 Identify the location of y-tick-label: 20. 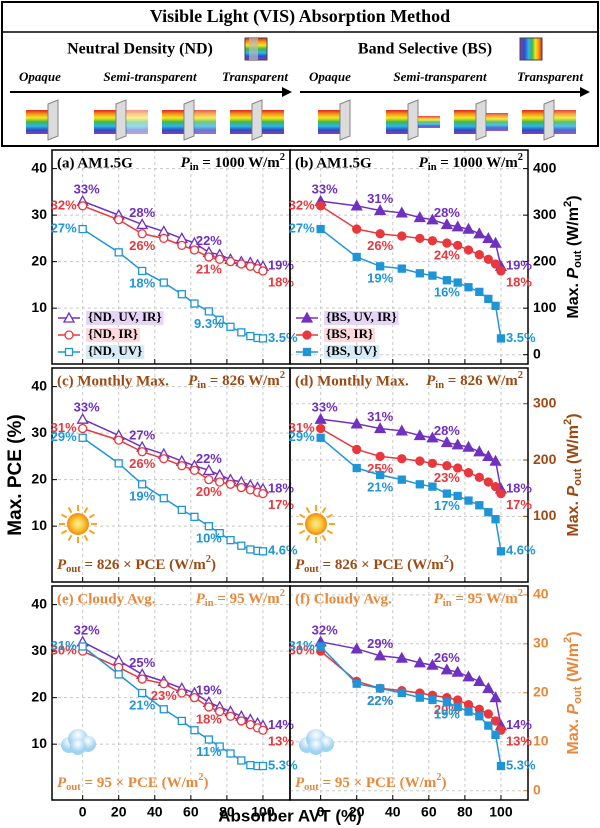
(39, 478).